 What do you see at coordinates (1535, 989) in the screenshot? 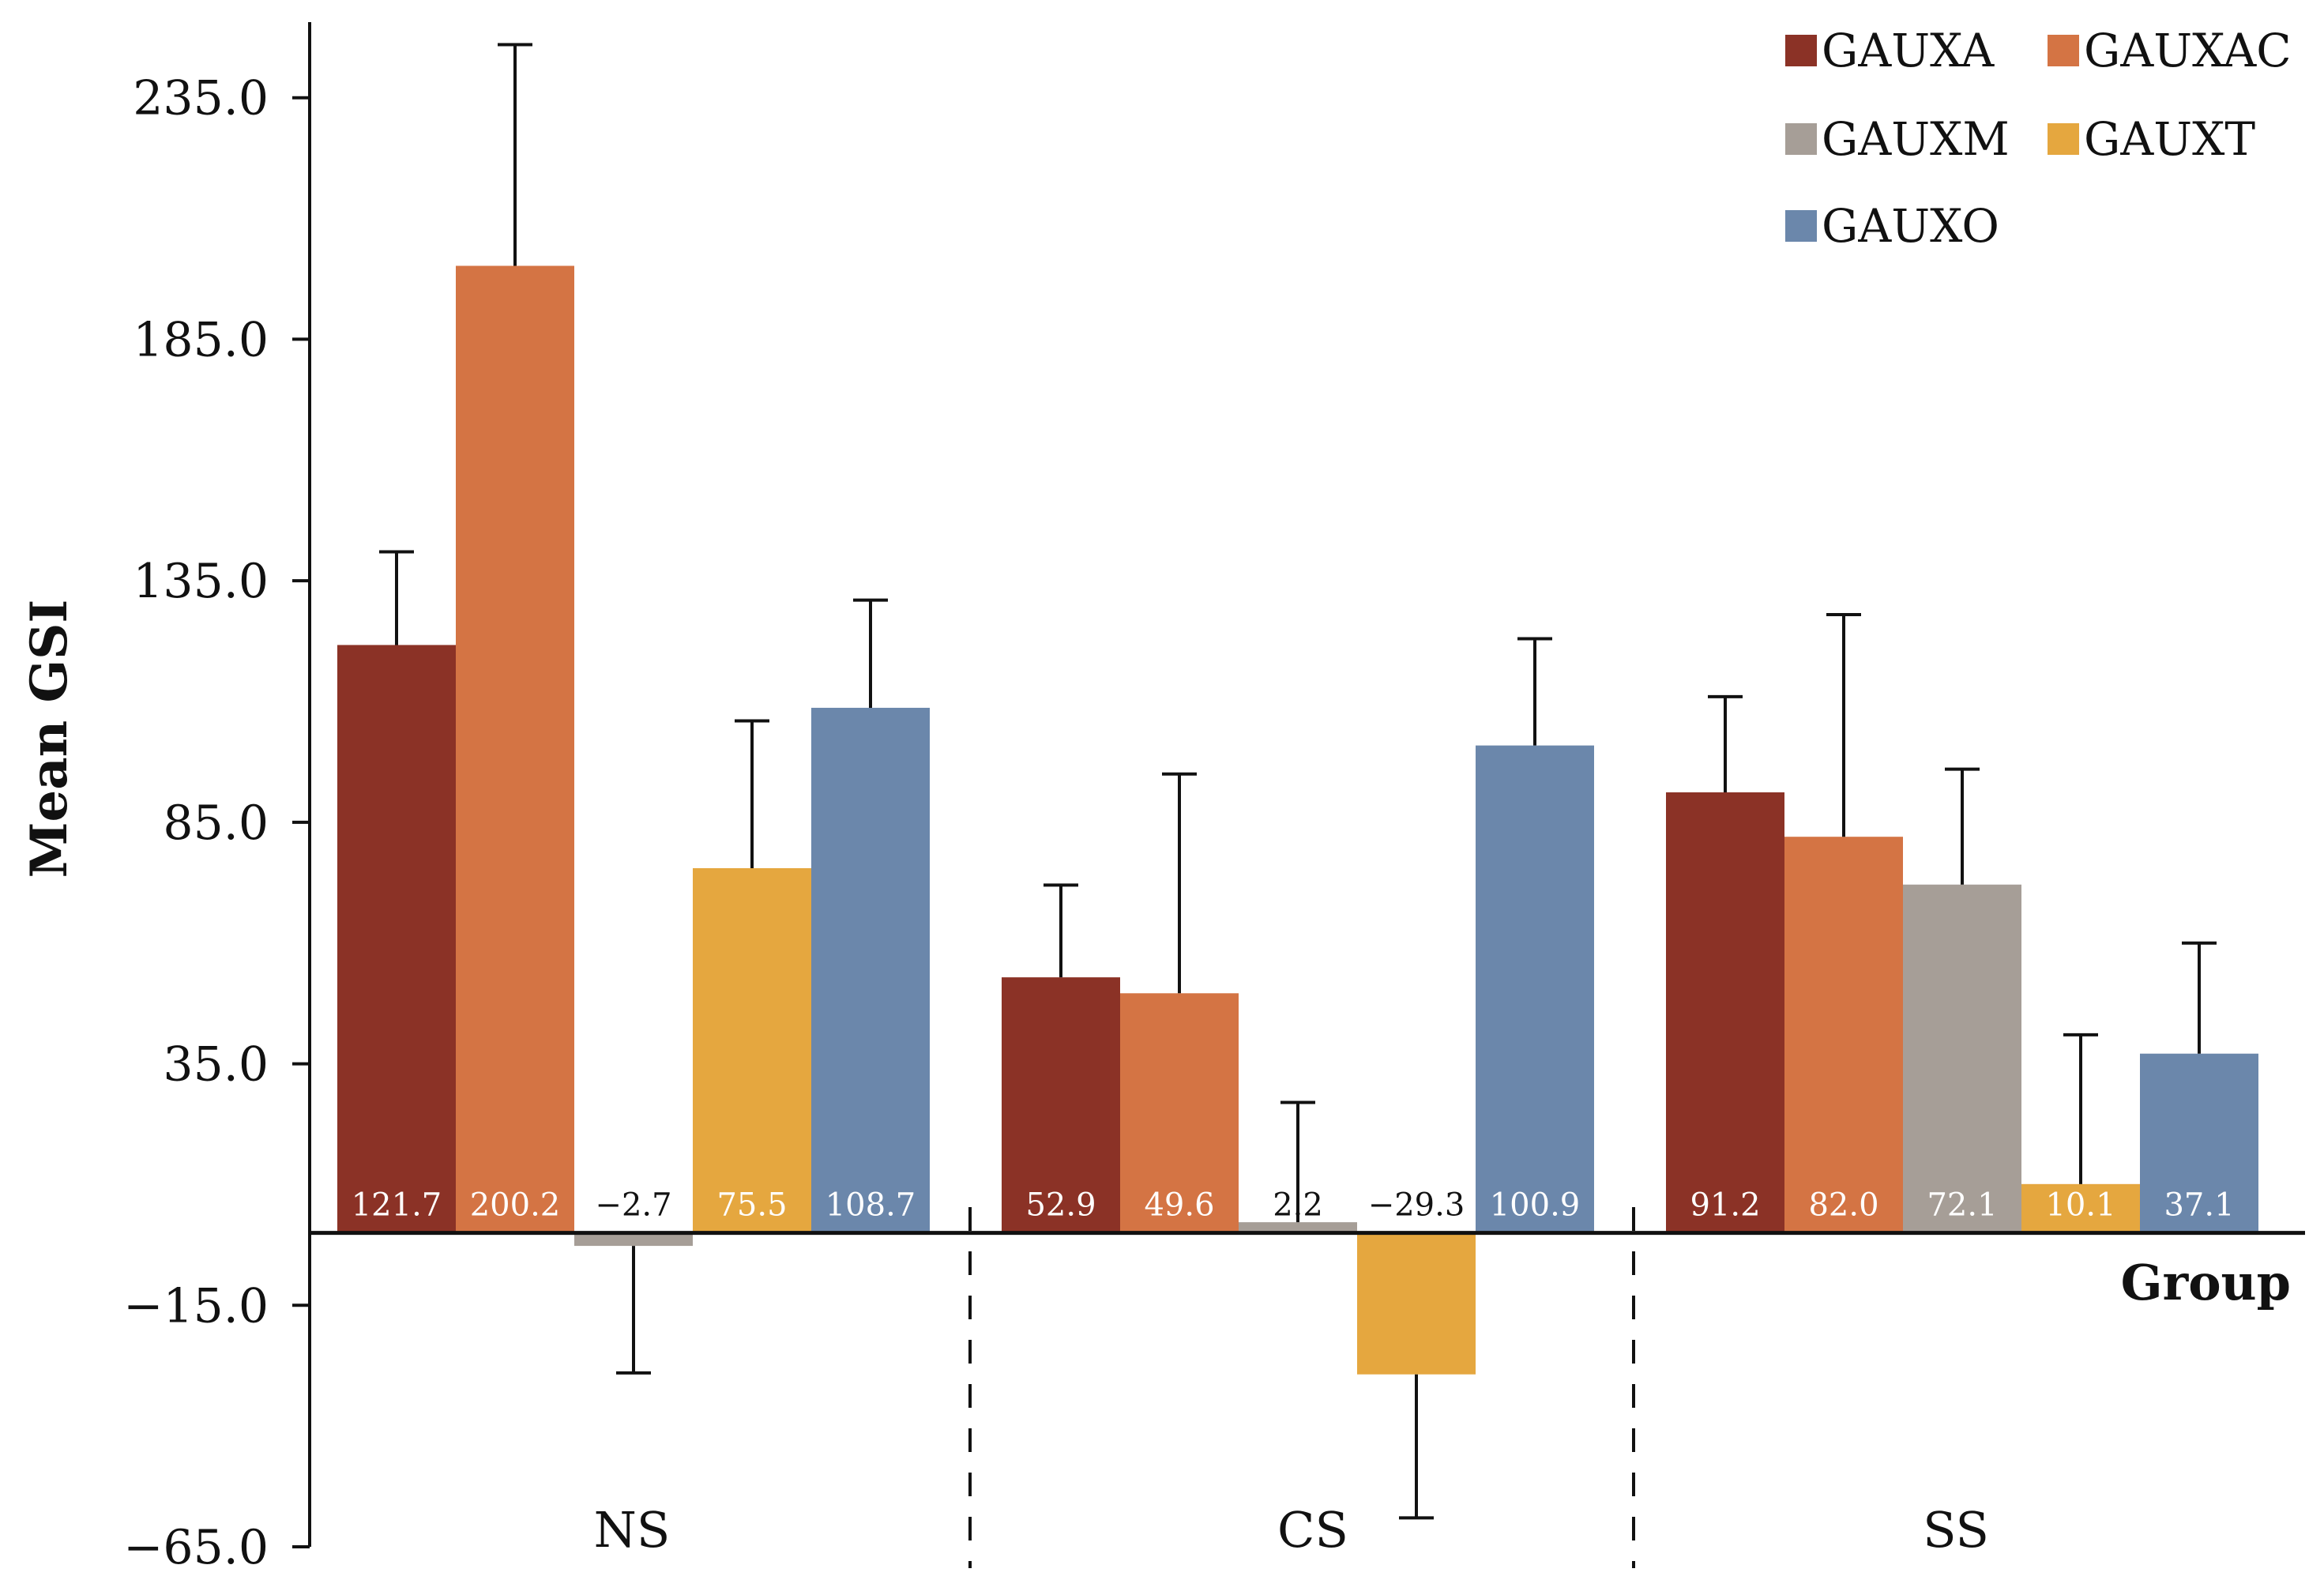
I see `bar-cs-gauxo` at bounding box center [1535, 989].